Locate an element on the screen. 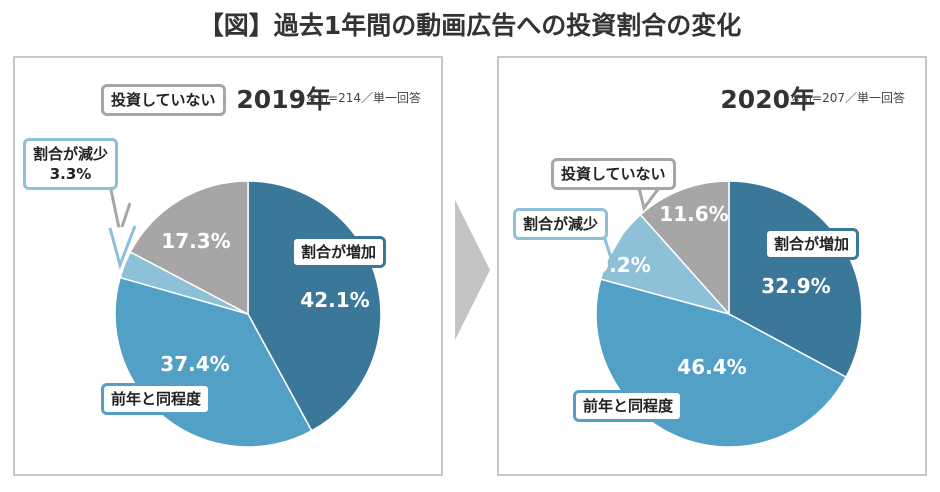  chart-note: ※ n=214／単一回答 is located at coordinates (363, 98).